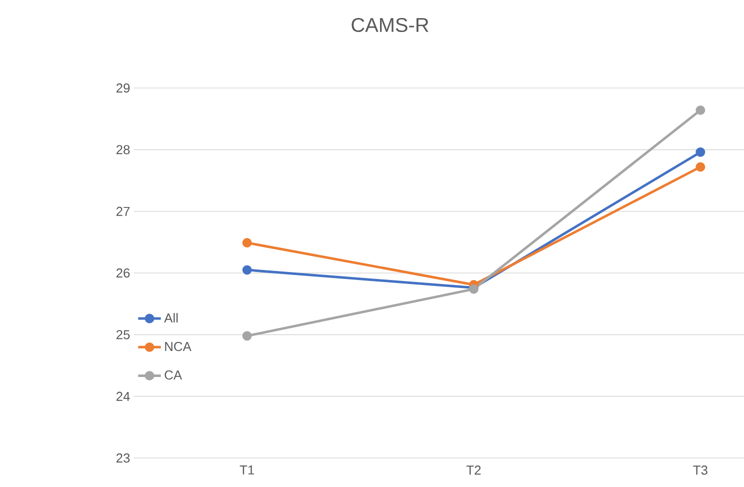 This screenshot has height=487, width=744. I want to click on x-tick-label: T3, so click(700, 470).